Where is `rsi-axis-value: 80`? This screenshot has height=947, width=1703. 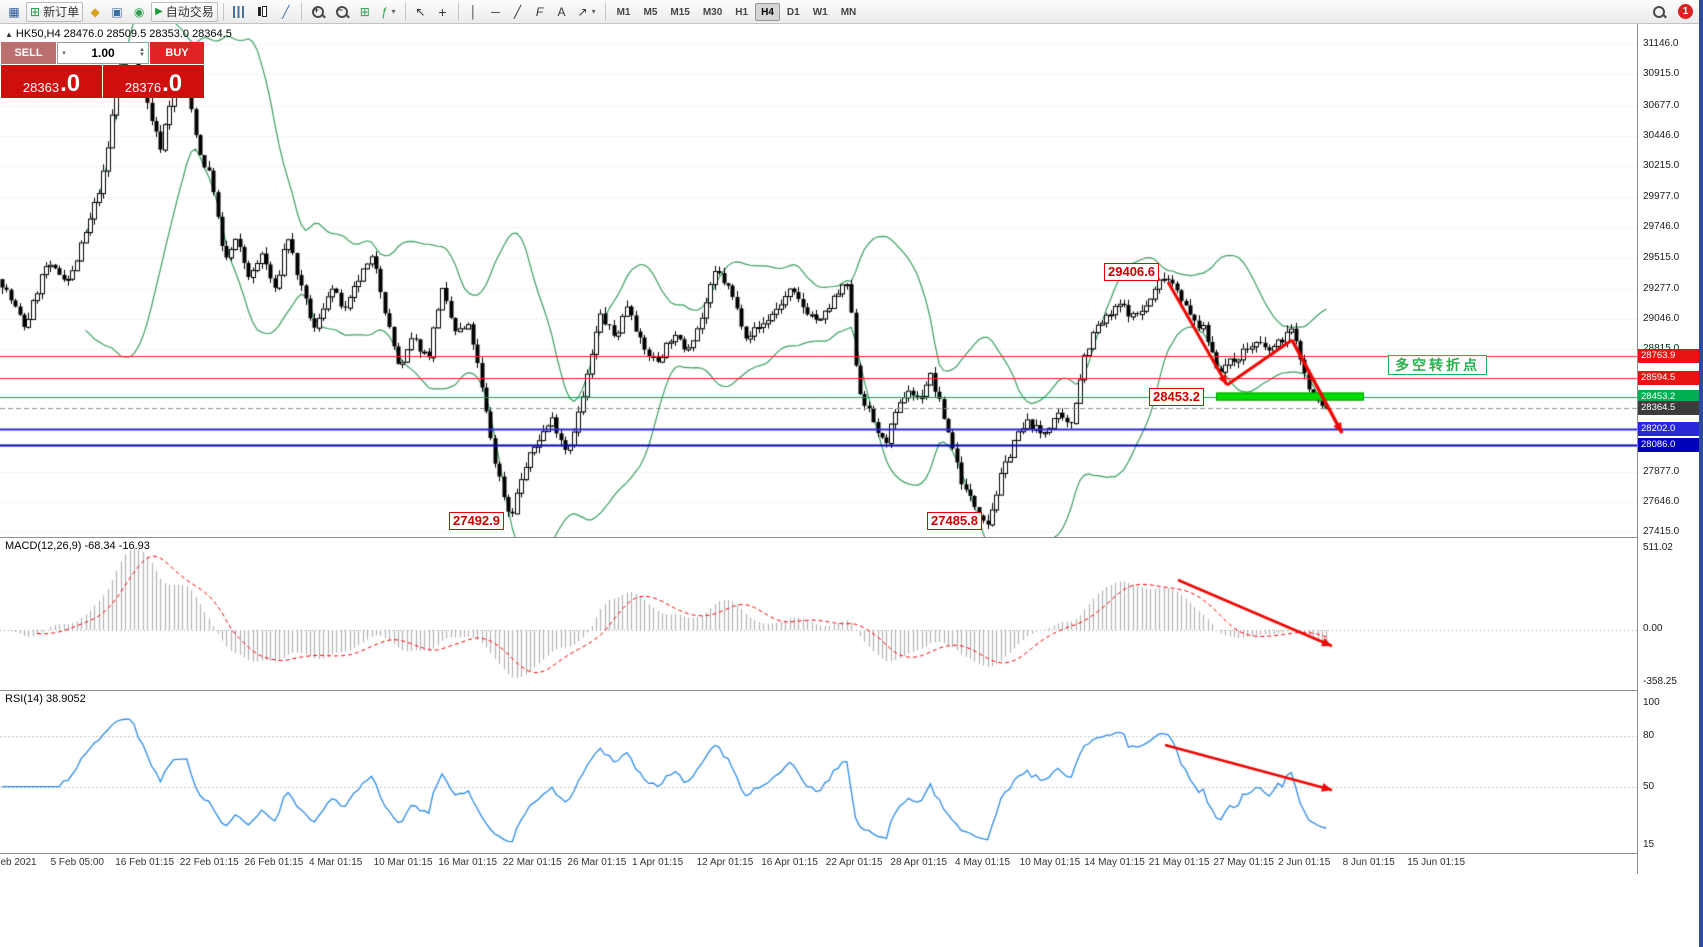
rsi-axis-value: 80 is located at coordinates (1649, 736).